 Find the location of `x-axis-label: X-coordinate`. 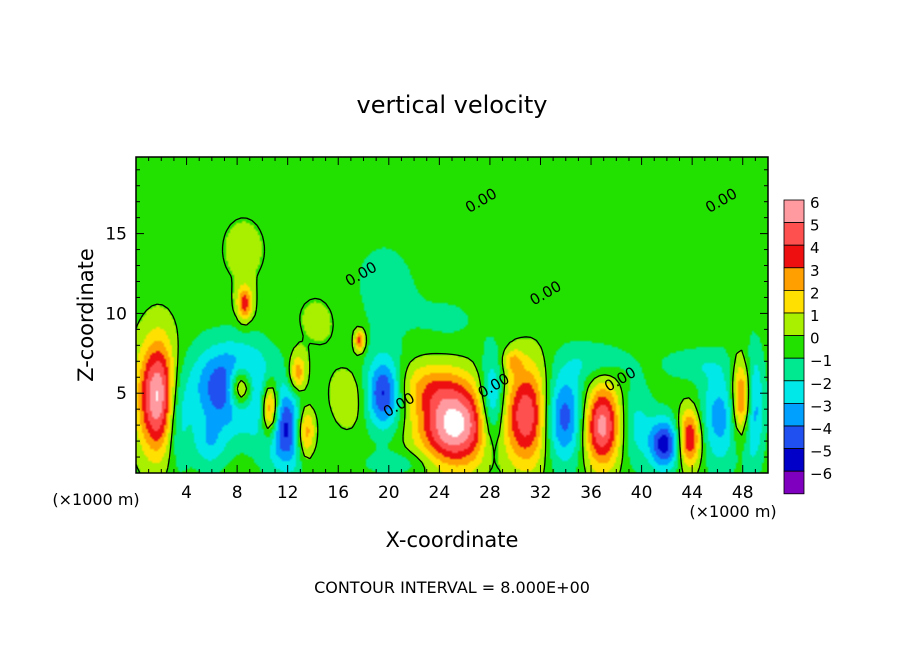

x-axis-label: X-coordinate is located at coordinates (452, 540).